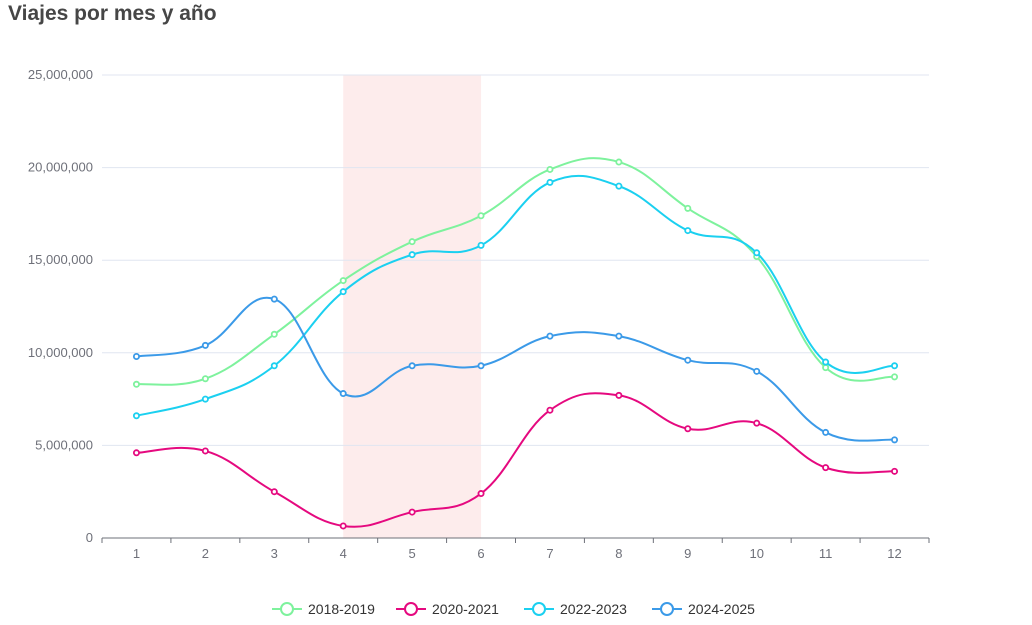  Describe the element at coordinates (60, 259) in the screenshot. I see `y-tick-label: 15,000,000` at that location.